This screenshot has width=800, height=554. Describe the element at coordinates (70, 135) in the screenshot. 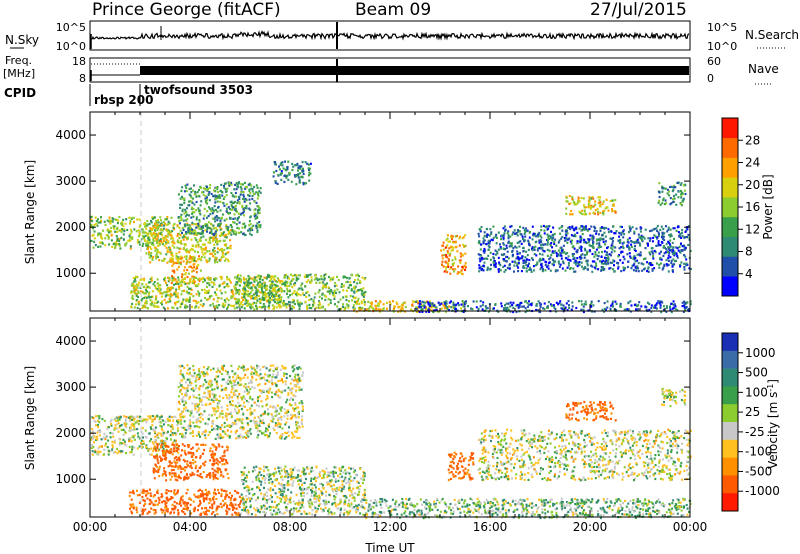

I see `y-tick-label: 4000` at that location.